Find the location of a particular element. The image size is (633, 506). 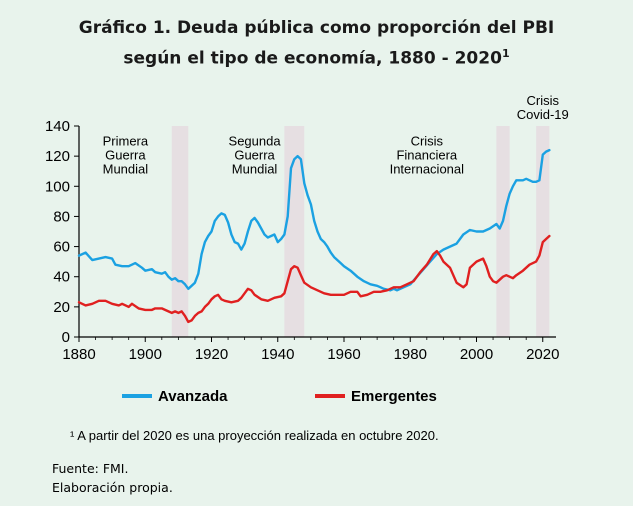

x-tick-label: 1940 is located at coordinates (277, 354).